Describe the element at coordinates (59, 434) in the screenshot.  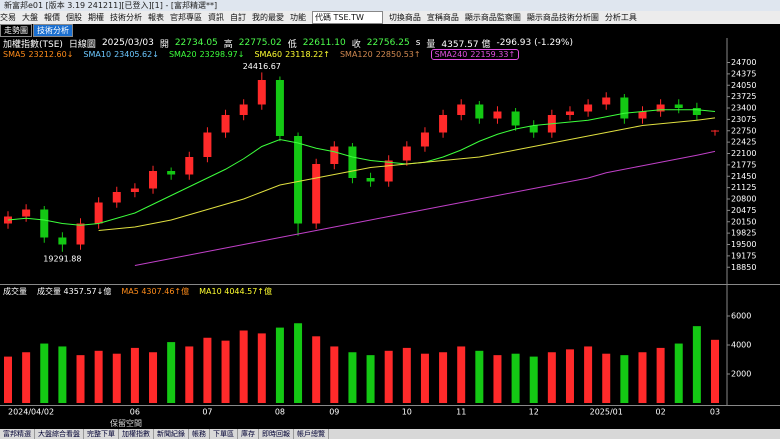
I see `status-item: 大盤綜合看盤` at that location.